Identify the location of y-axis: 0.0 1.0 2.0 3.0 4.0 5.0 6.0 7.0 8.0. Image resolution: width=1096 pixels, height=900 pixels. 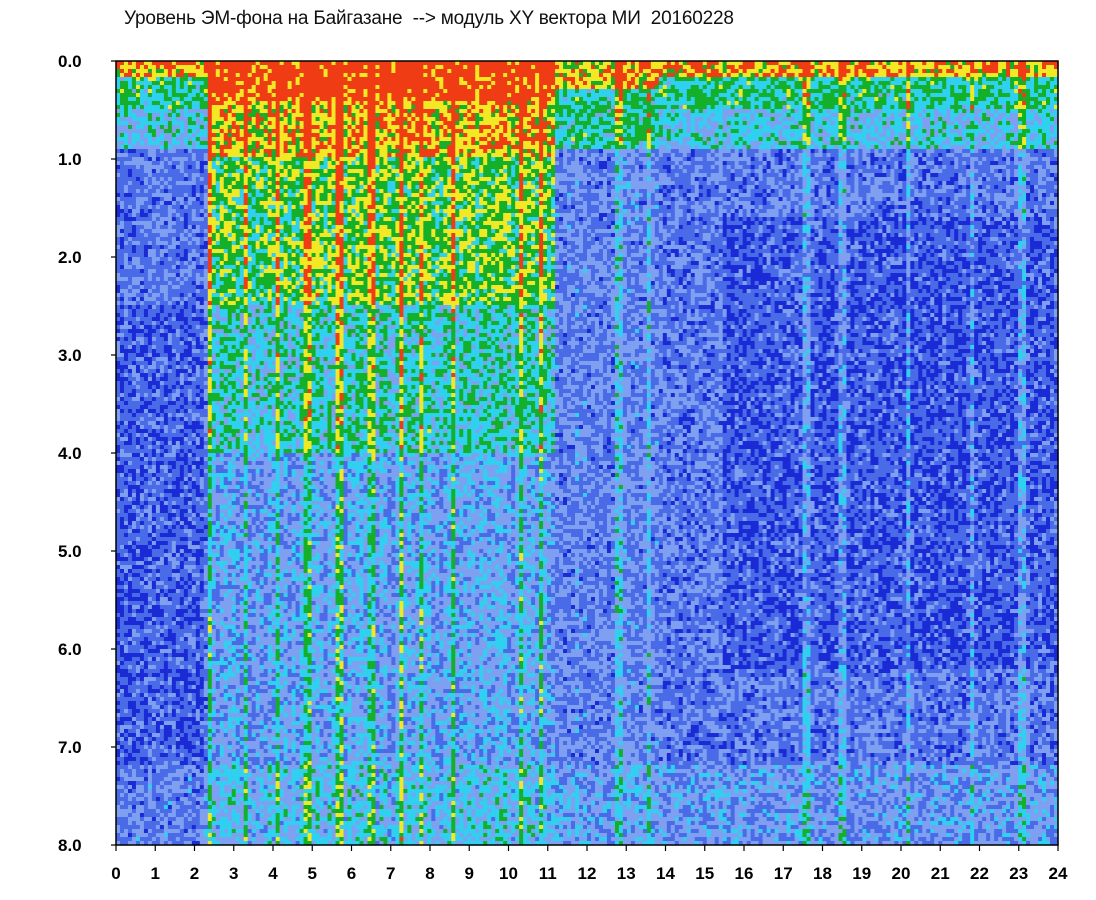
(87, 453).